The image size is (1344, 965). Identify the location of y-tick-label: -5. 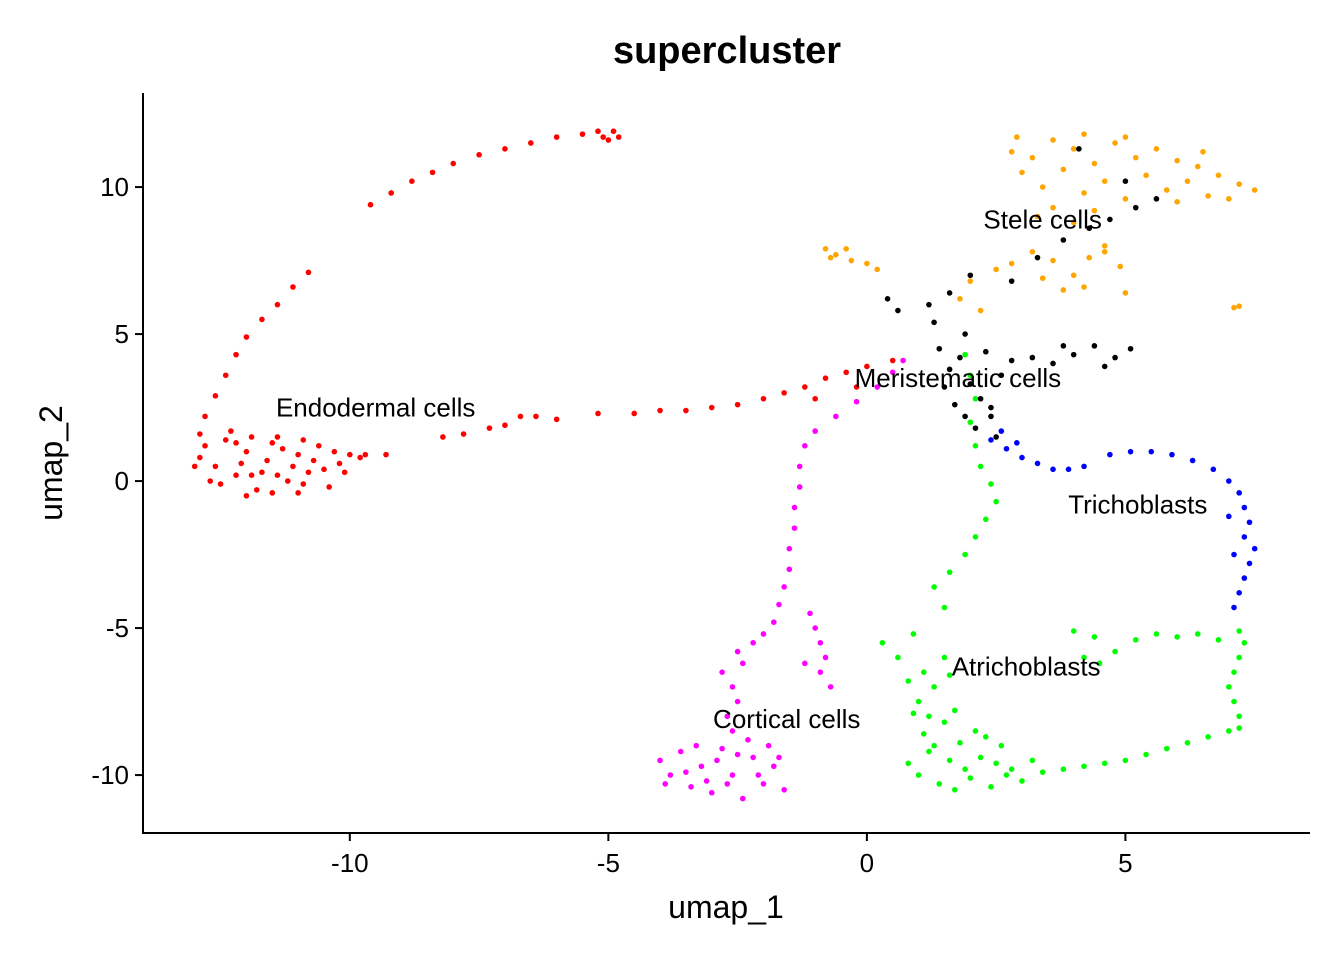
(117, 628).